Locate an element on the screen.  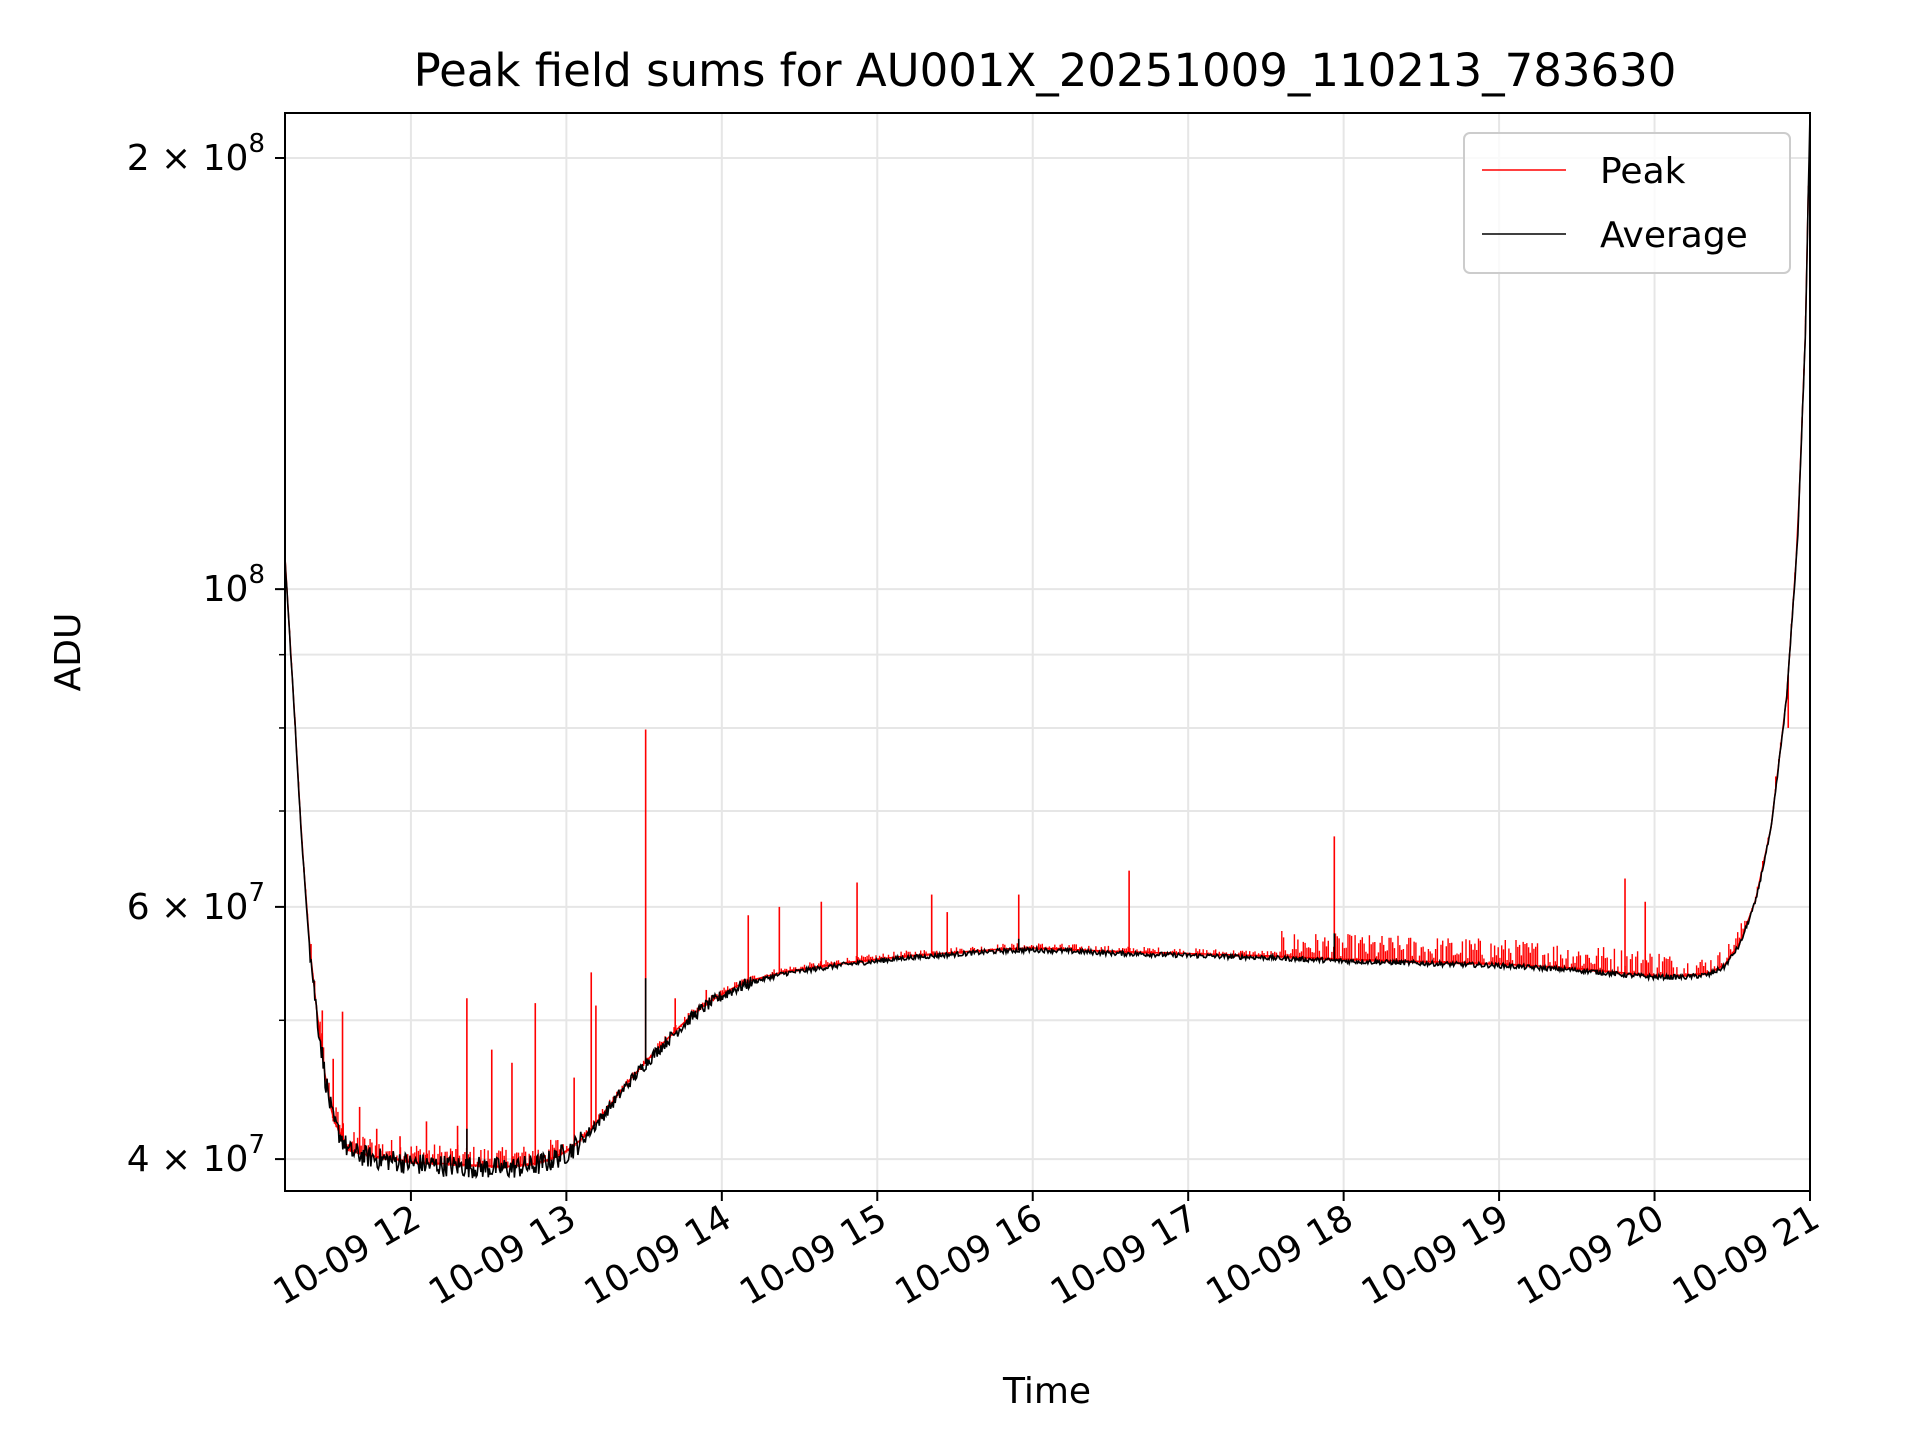
x-axis-label: Time is located at coordinates (1046, 1391).